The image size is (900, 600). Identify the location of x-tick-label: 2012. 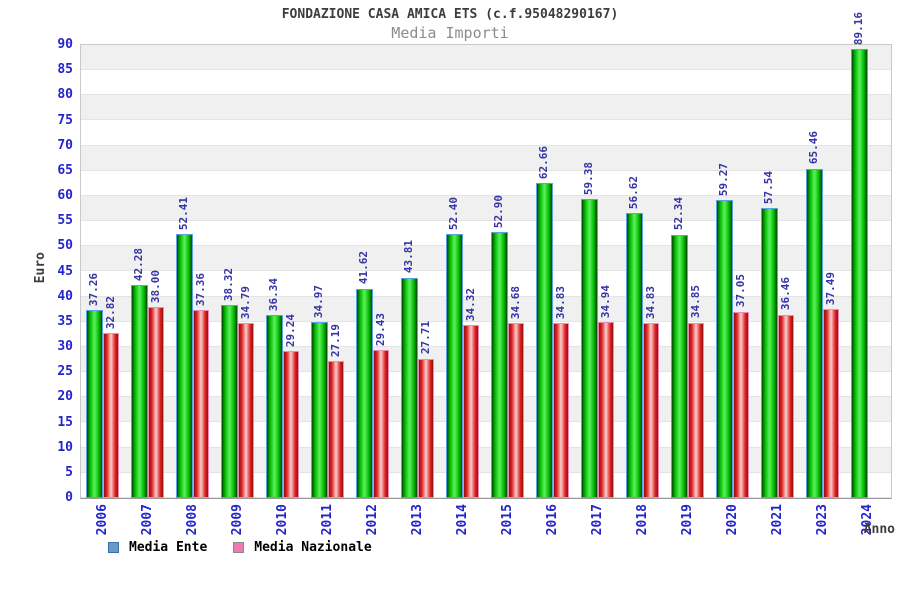
(372, 520).